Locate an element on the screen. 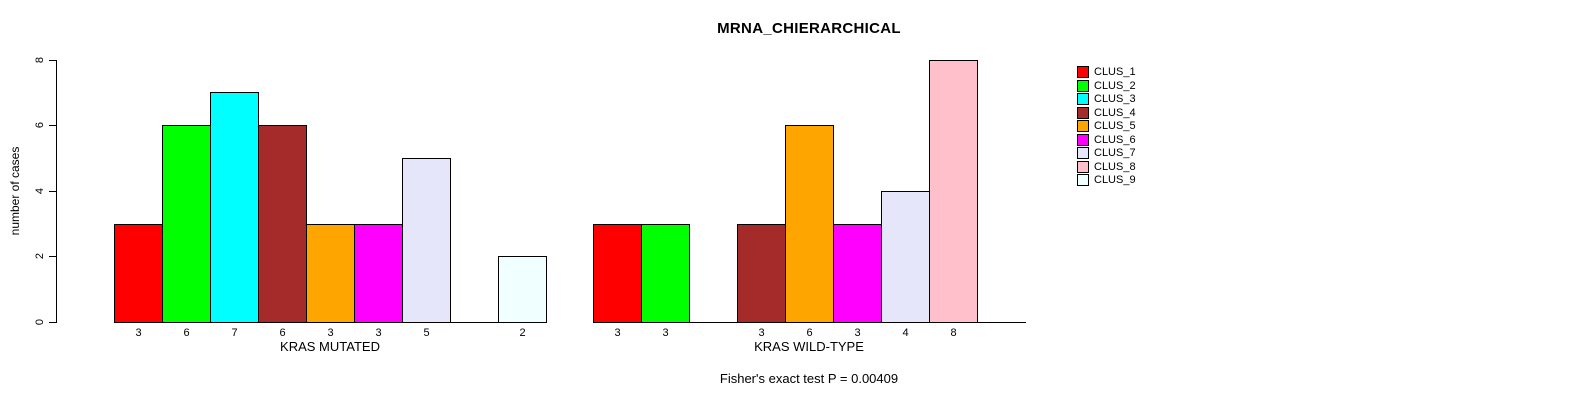 This screenshot has width=1590, height=400. bar-value-label: 7 is located at coordinates (234, 333).